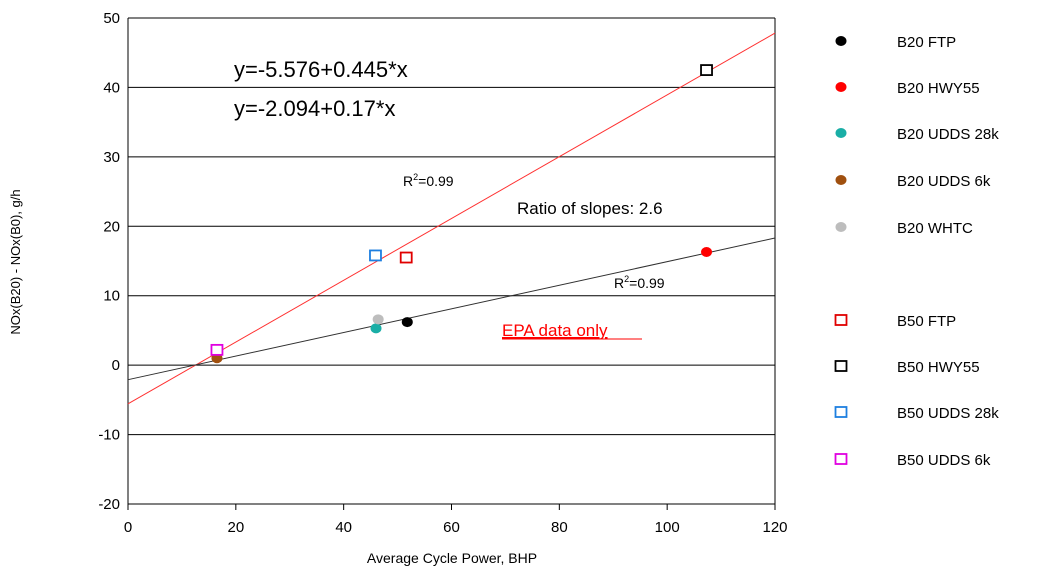 This screenshot has width=1041, height=574. Describe the element at coordinates (555, 330) in the screenshot. I see `epa-data-note: EPA data only` at that location.